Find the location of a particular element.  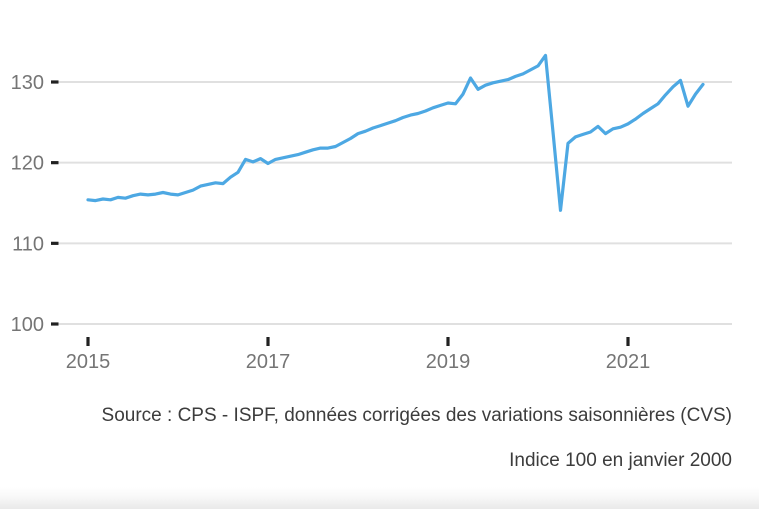

y-axis-tick-label: 130 is located at coordinates (27, 83).